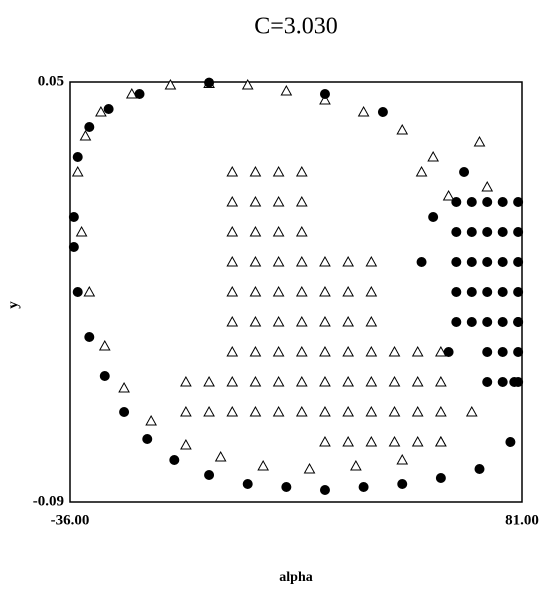 The height and width of the screenshot is (590, 545). What do you see at coordinates (70, 520) in the screenshot?
I see `x-tick-label: -36.00` at bounding box center [70, 520].